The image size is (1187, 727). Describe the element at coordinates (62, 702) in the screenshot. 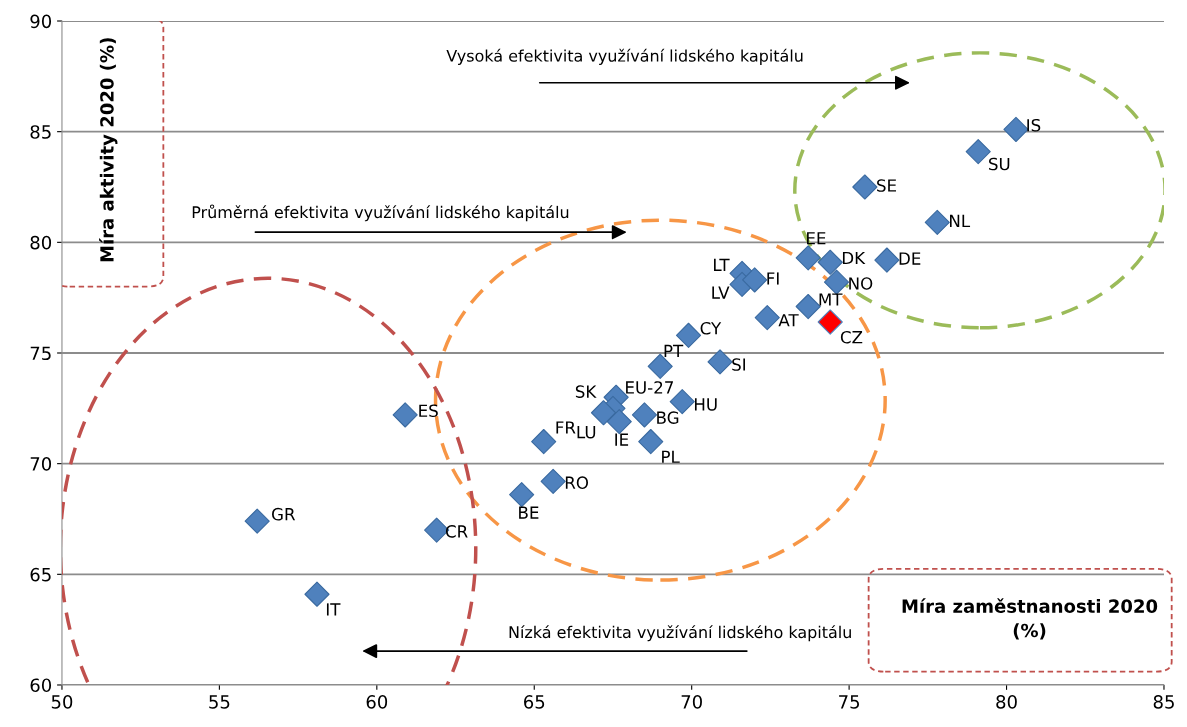

I see `x-tick-label: 50` at that location.